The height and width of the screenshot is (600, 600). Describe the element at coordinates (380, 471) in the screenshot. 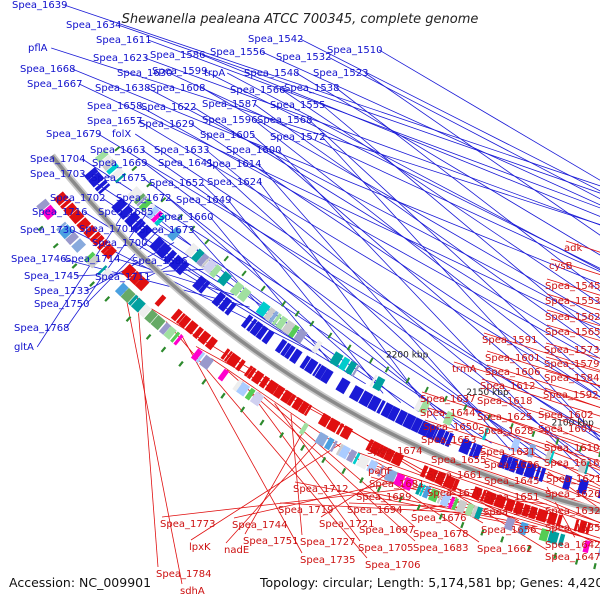

I see `reverse-gene-label: panF` at that location.